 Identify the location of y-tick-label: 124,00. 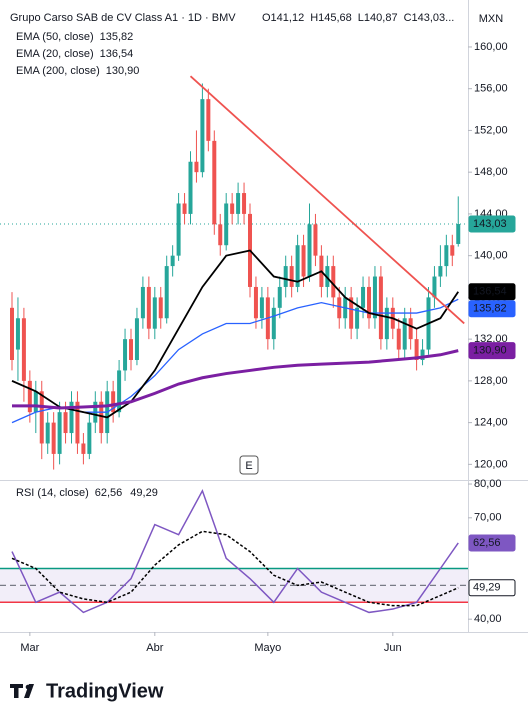
(491, 423).